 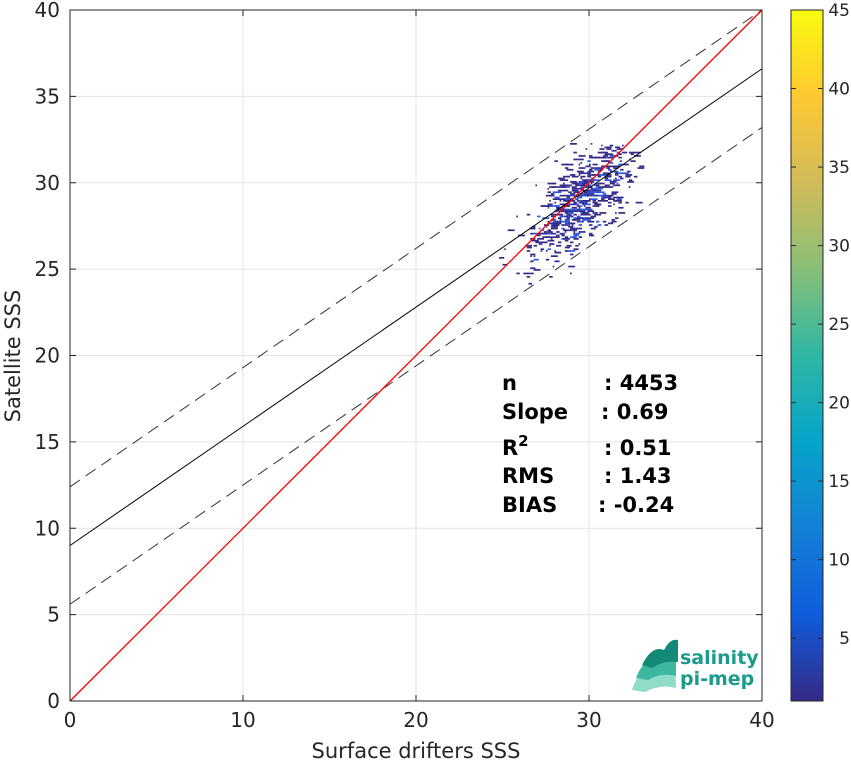 What do you see at coordinates (635, 412) in the screenshot?
I see `stat-value: : 0.69` at bounding box center [635, 412].